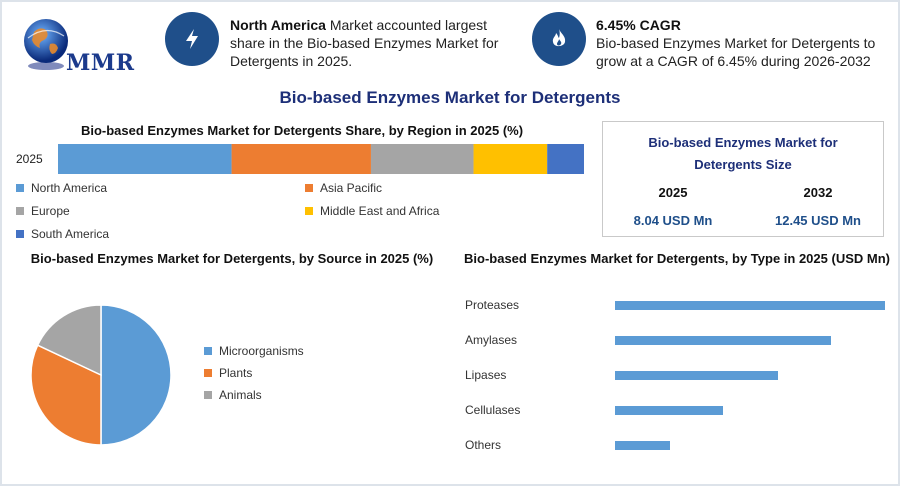  I want to click on legend-item-north-america: North America, so click(61, 188).